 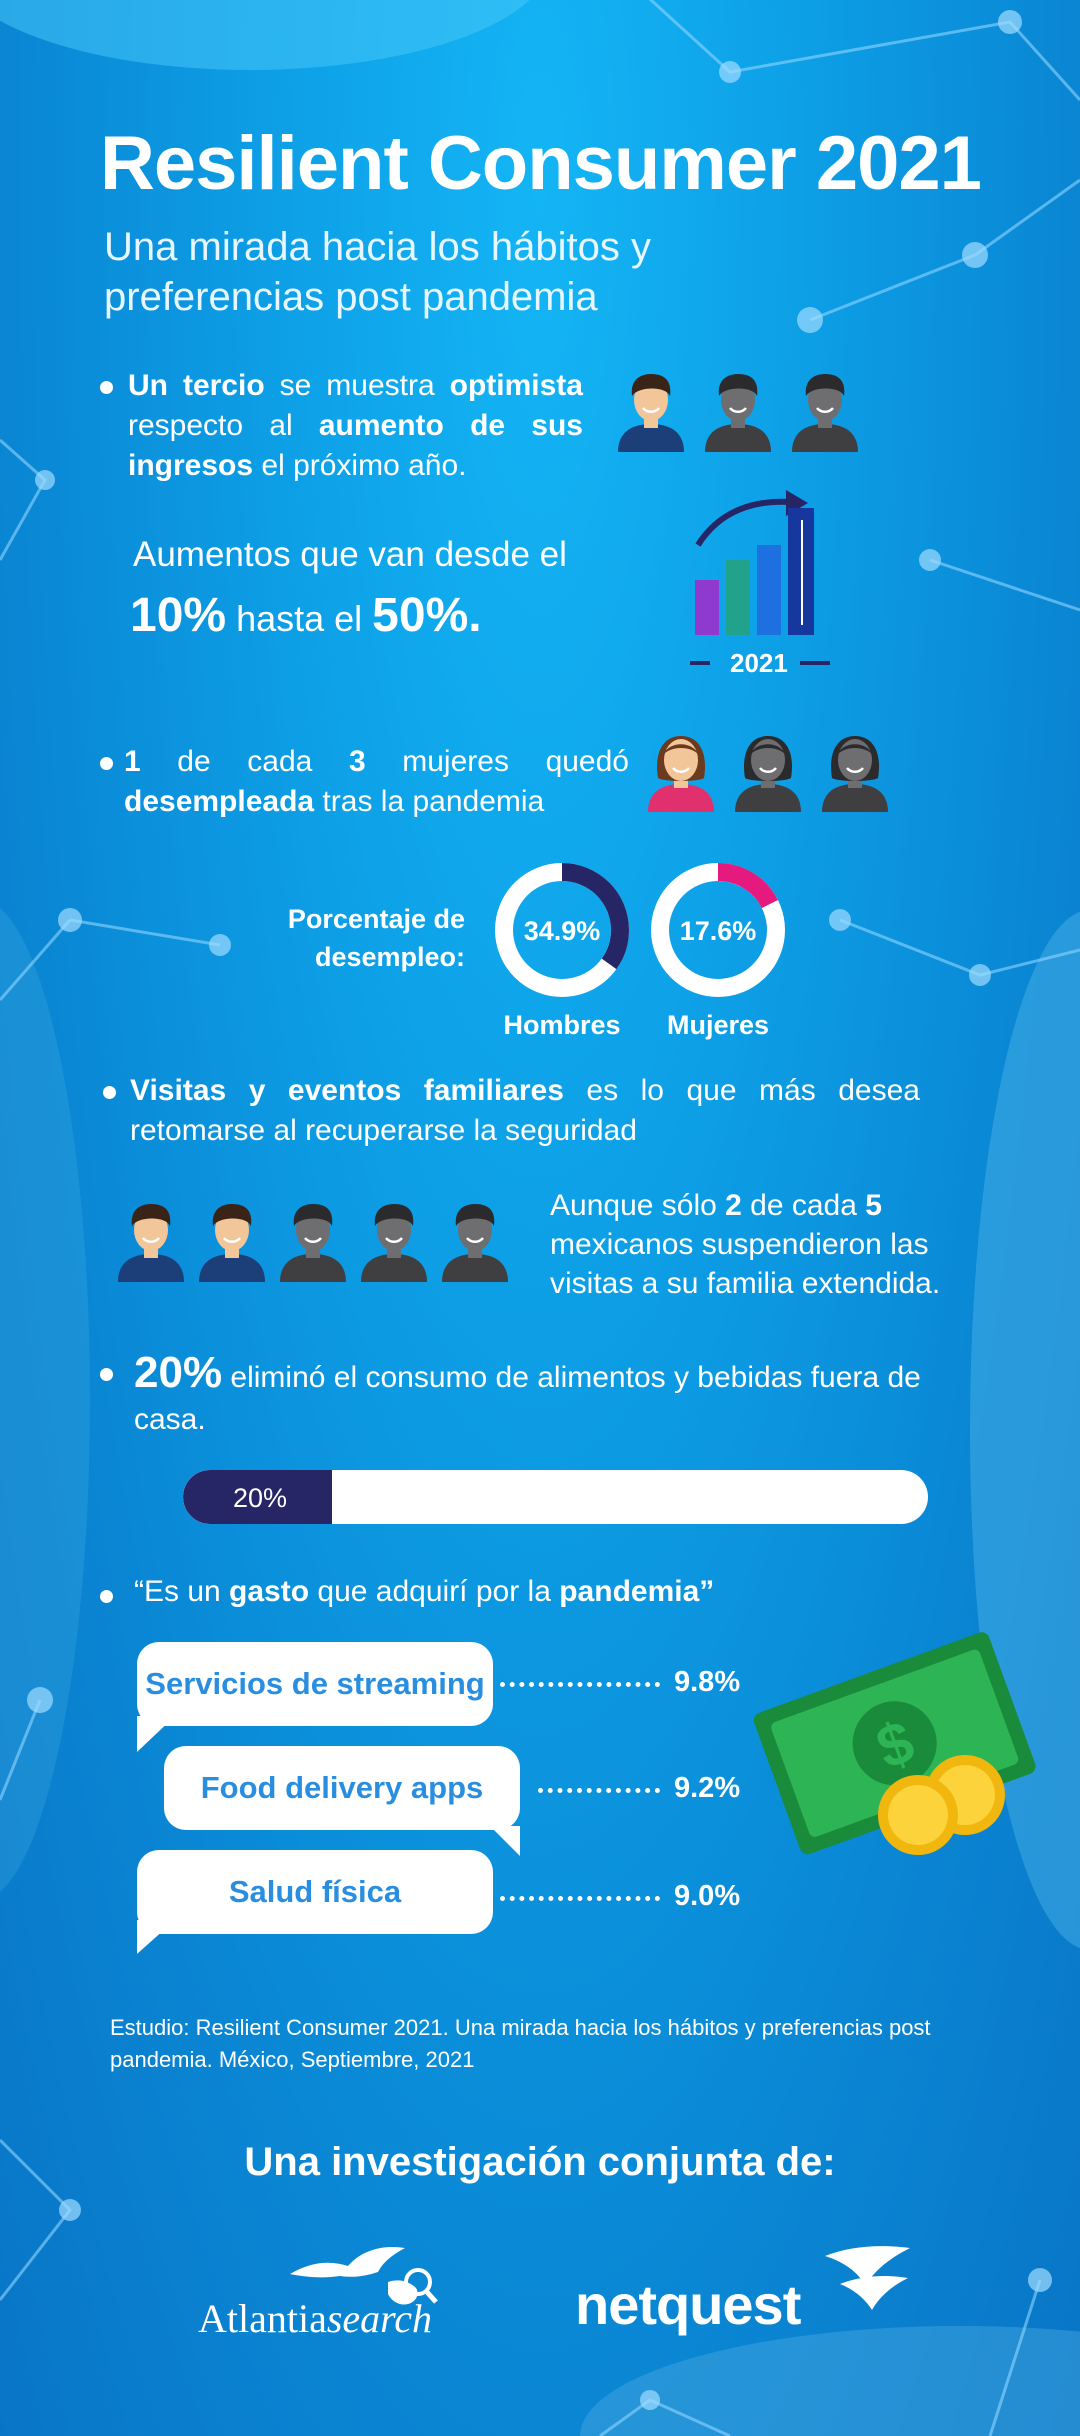 I want to click on food-big-value: 20%, so click(x=178, y=1372).